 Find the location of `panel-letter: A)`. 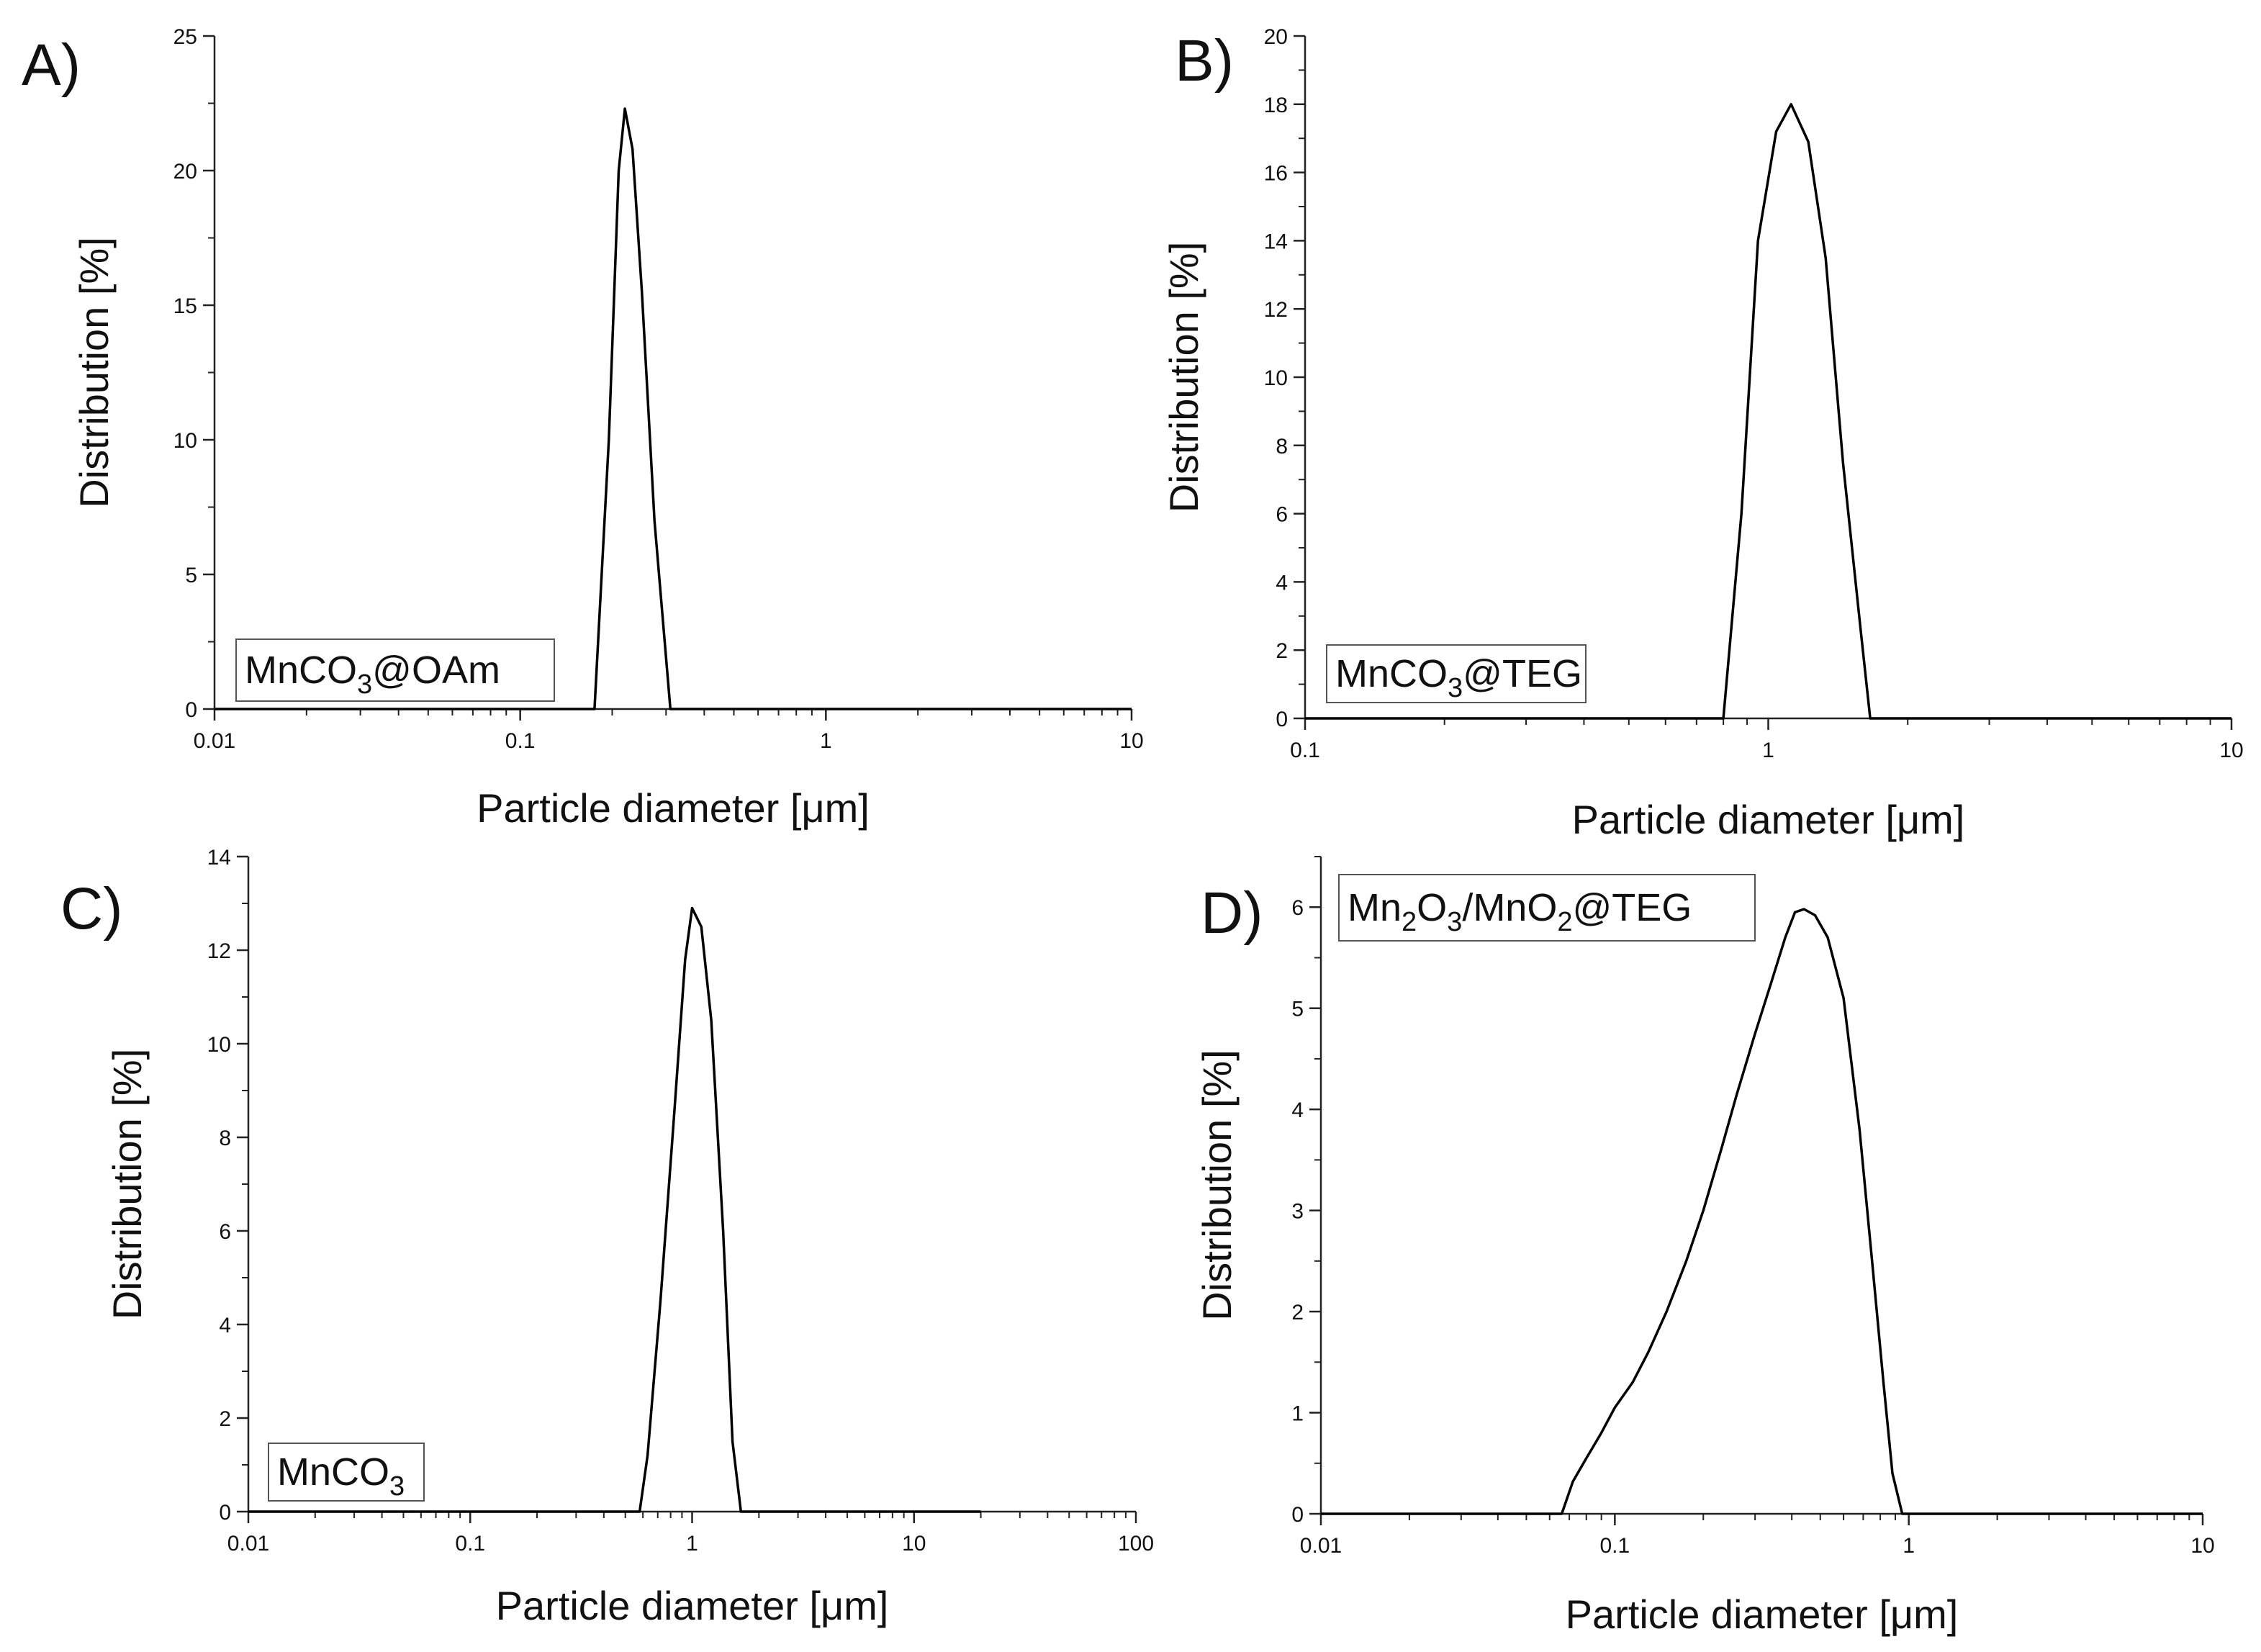

panel-letter: A) is located at coordinates (51, 65).